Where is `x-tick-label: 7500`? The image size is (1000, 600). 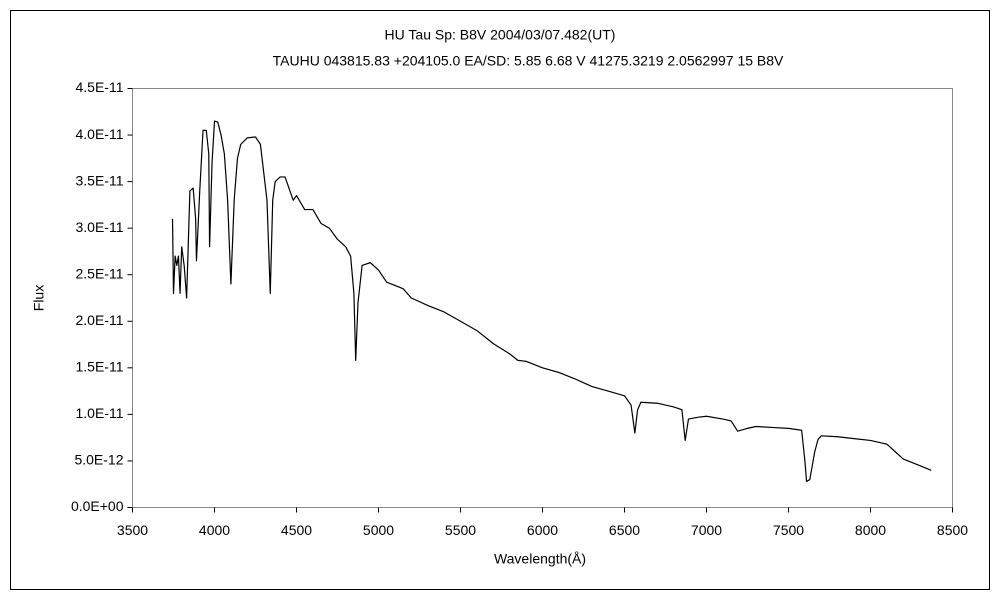
x-tick-label: 7500 is located at coordinates (788, 530).